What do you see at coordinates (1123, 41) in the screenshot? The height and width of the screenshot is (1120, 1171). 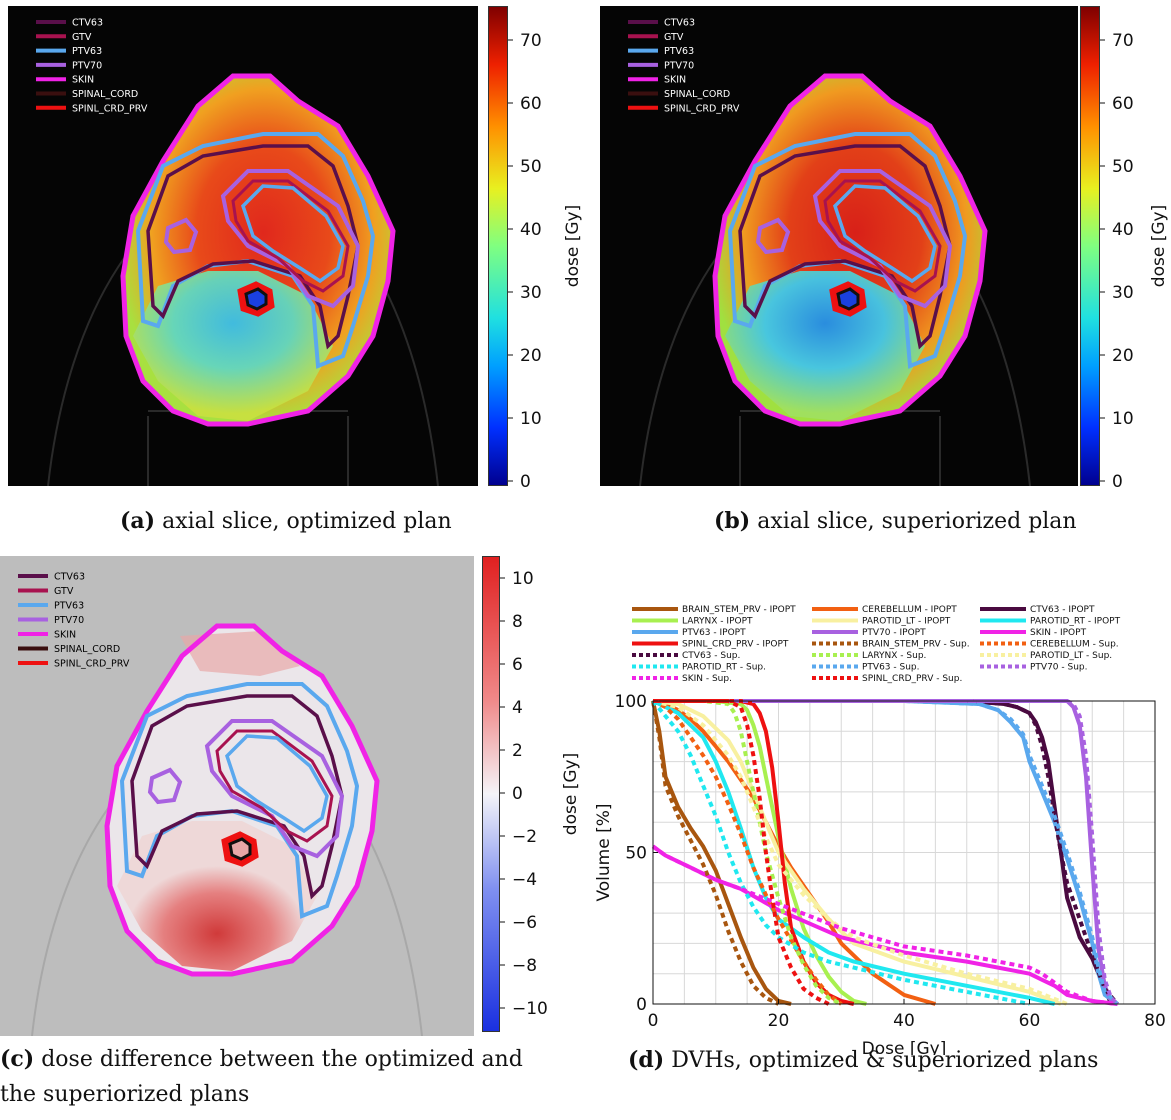 I see `colorbar-b-tick-label: 70` at bounding box center [1123, 41].